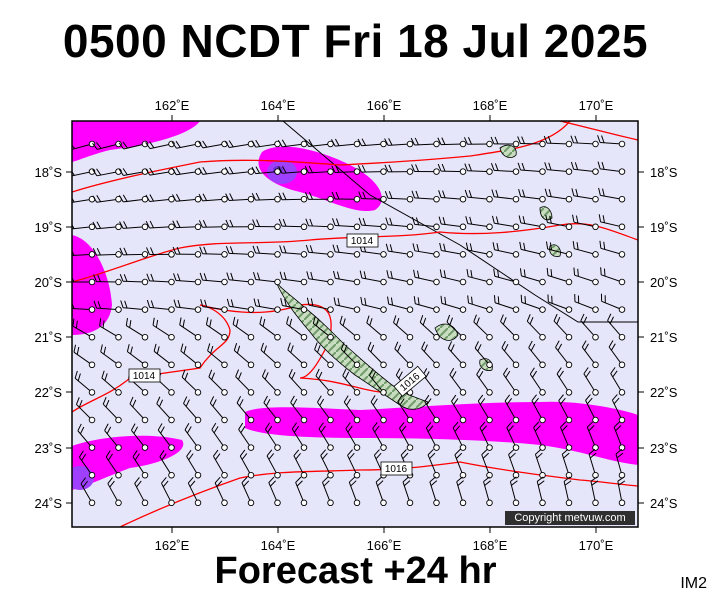 The height and width of the screenshot is (600, 711). I want to click on forecast-label: Forecast +24 hr, so click(355, 571).